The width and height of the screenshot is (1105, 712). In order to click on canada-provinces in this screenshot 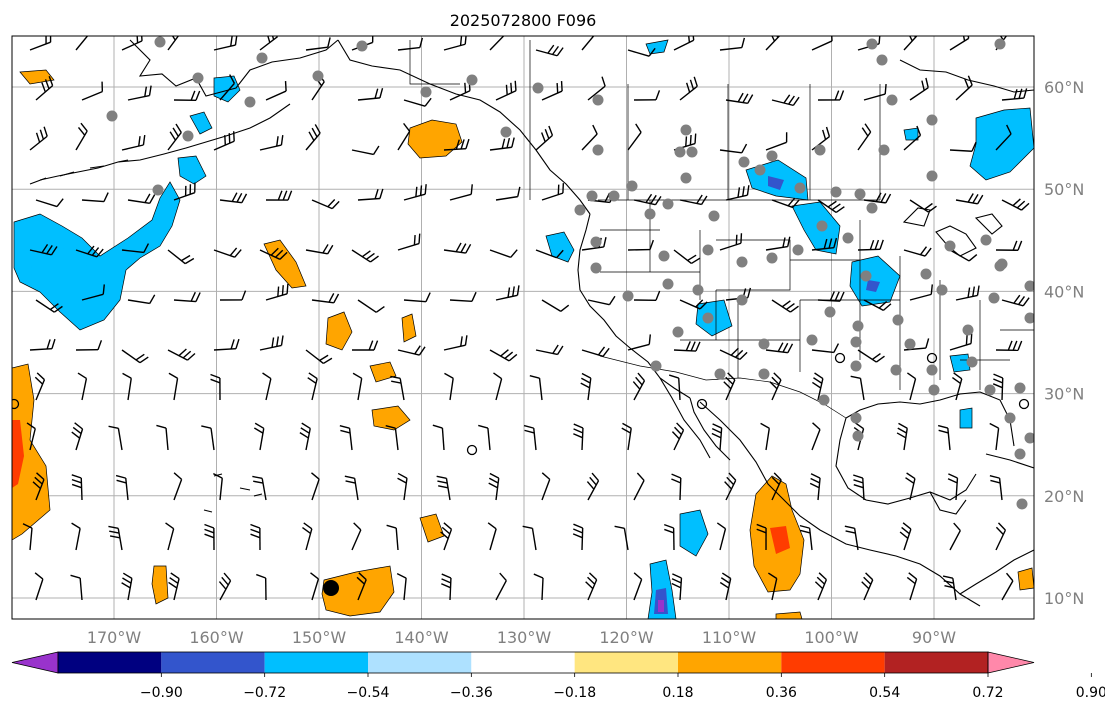, I will do `click(645, 120)`.